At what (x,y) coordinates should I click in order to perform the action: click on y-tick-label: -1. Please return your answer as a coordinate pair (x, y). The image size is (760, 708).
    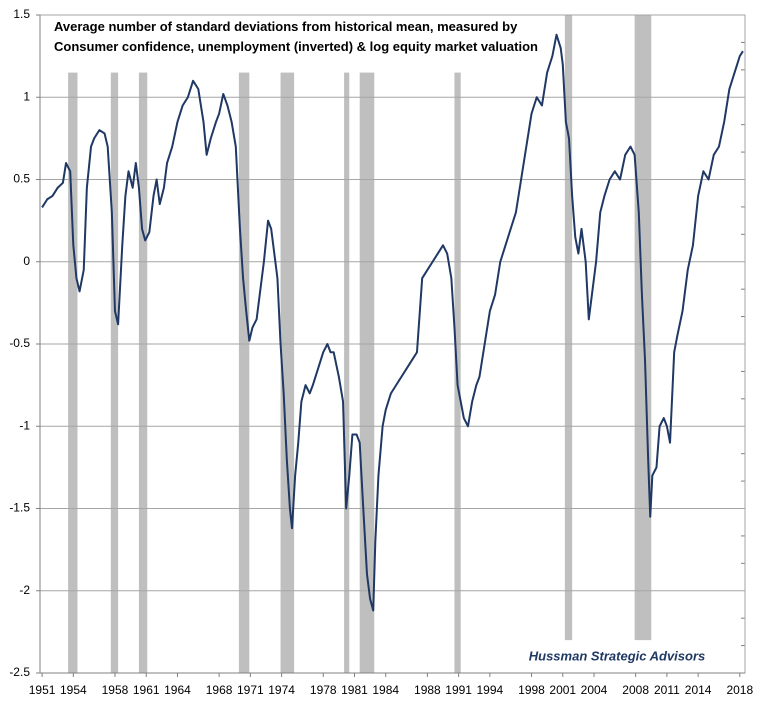
    Looking at the image, I should click on (24, 425).